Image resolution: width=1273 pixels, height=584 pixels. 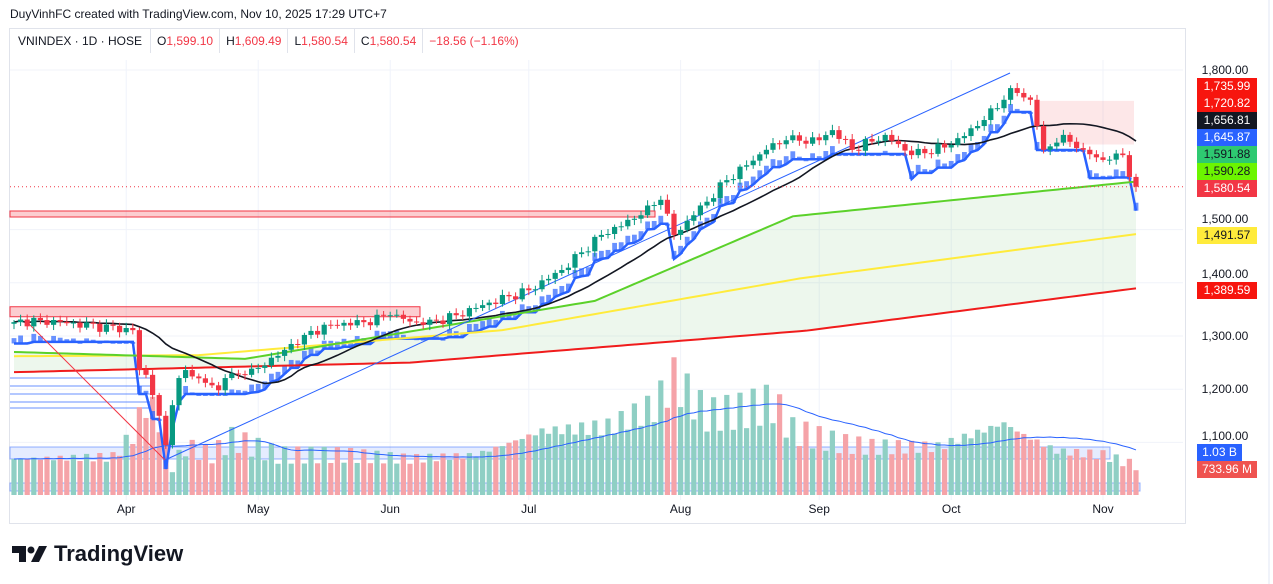 I want to click on volume-label-text: 733.96 M, so click(x=1227, y=469).